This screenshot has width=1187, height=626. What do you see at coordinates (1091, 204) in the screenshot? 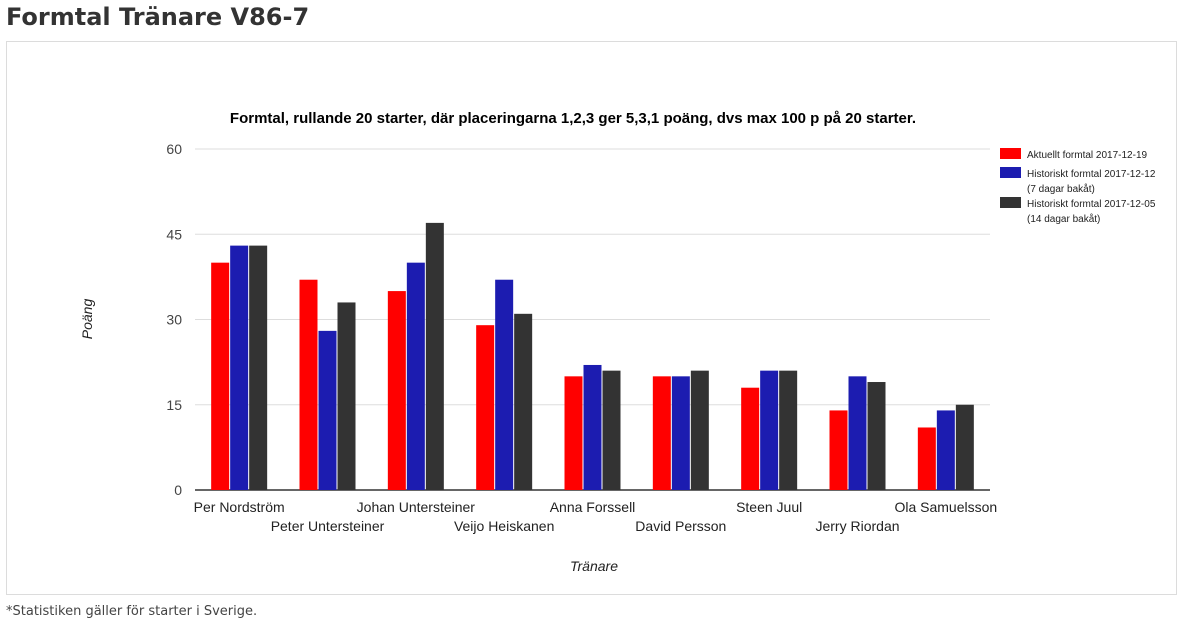
I see `legend-label: Historiskt formtal 2017-12-05` at bounding box center [1091, 204].